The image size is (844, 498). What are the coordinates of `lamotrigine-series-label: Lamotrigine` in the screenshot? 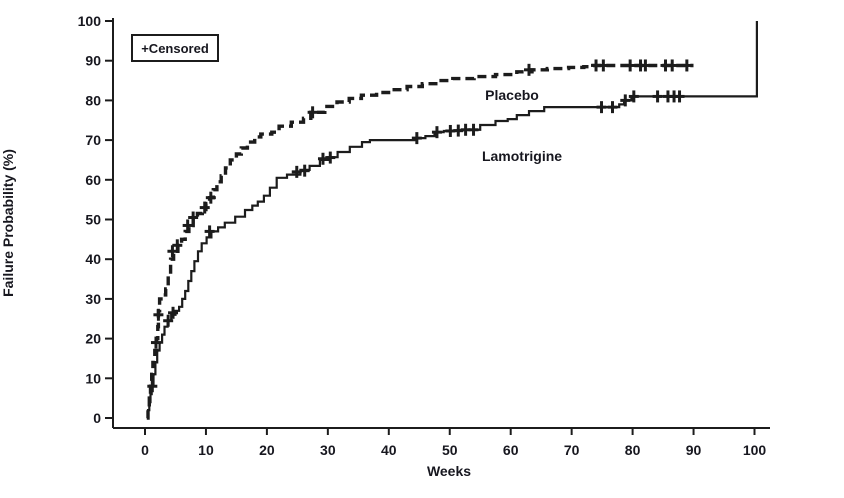 It's located at (522, 156).